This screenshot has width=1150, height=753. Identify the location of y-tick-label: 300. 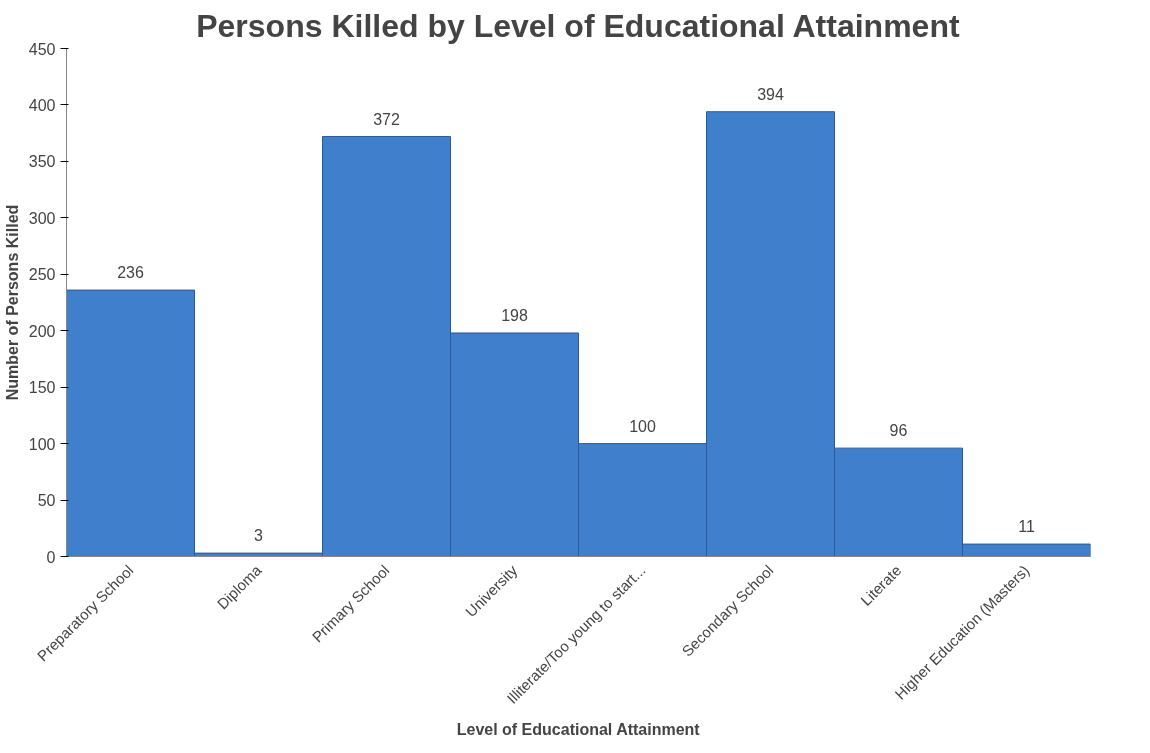
(42, 218).